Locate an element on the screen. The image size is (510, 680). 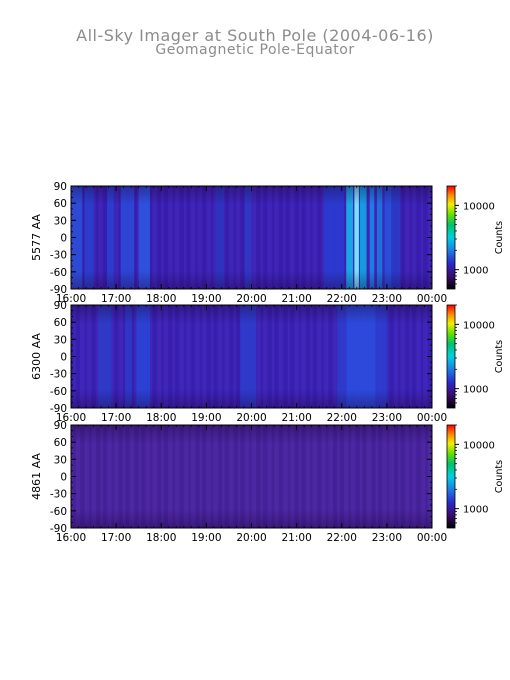
y-axis-label: 5577 AA is located at coordinates (36, 237).